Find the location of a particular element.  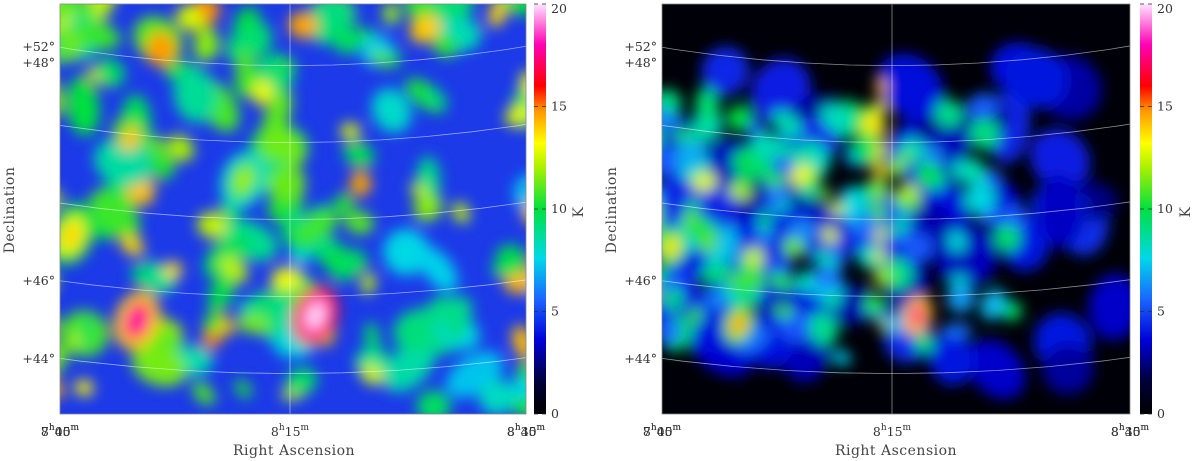

right-dec-ticks: +44°+46°+48°+50°+52° is located at coordinates (640, 183).